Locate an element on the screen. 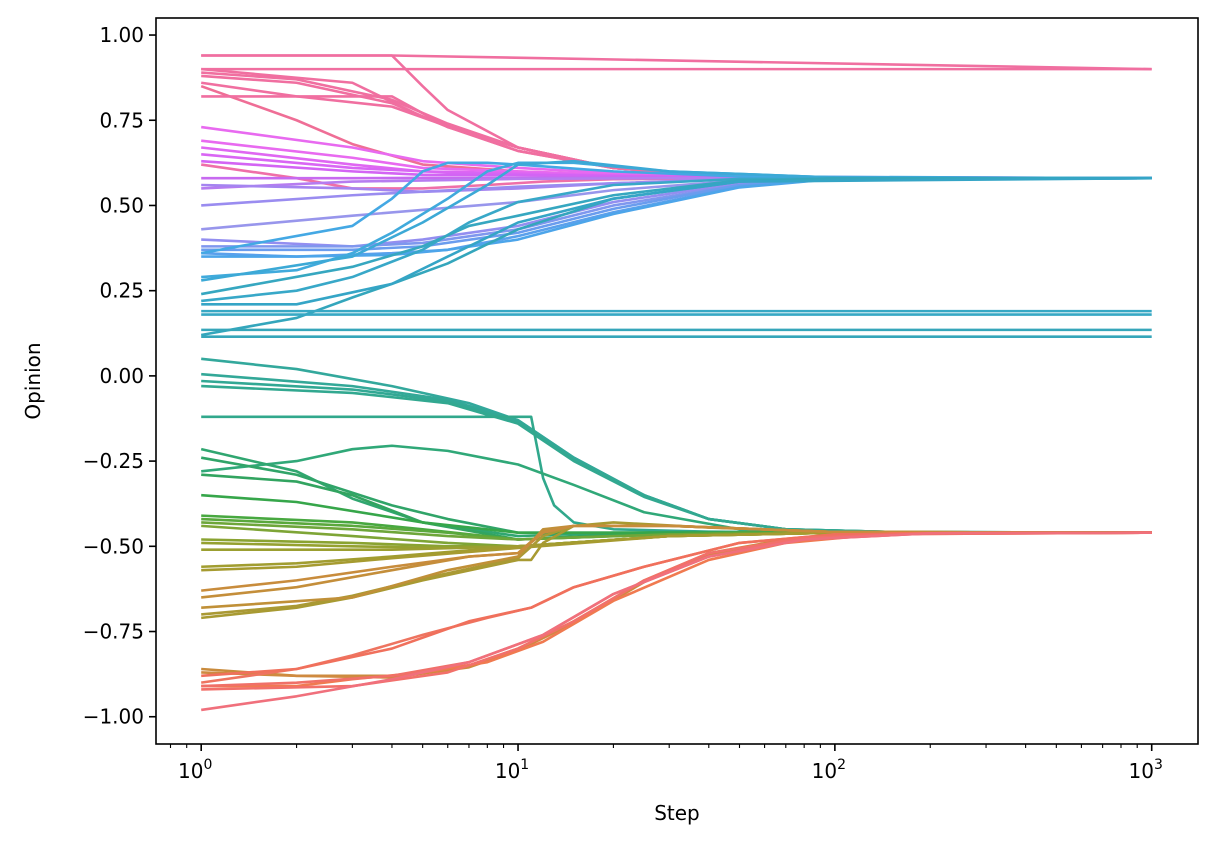 This screenshot has height=847, width=1217. x-tick-label: 10² is located at coordinates (829, 770).